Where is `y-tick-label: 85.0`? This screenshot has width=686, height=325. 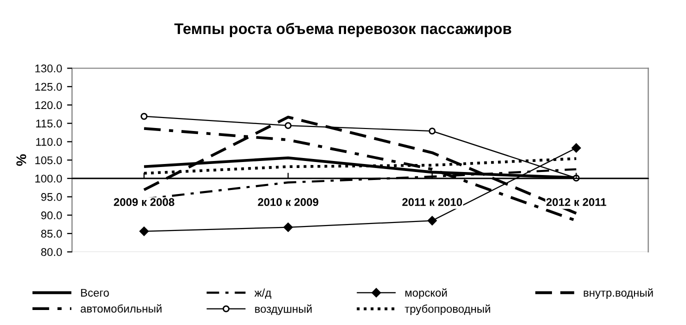 y-tick-label: 85.0 is located at coordinates (51, 234).